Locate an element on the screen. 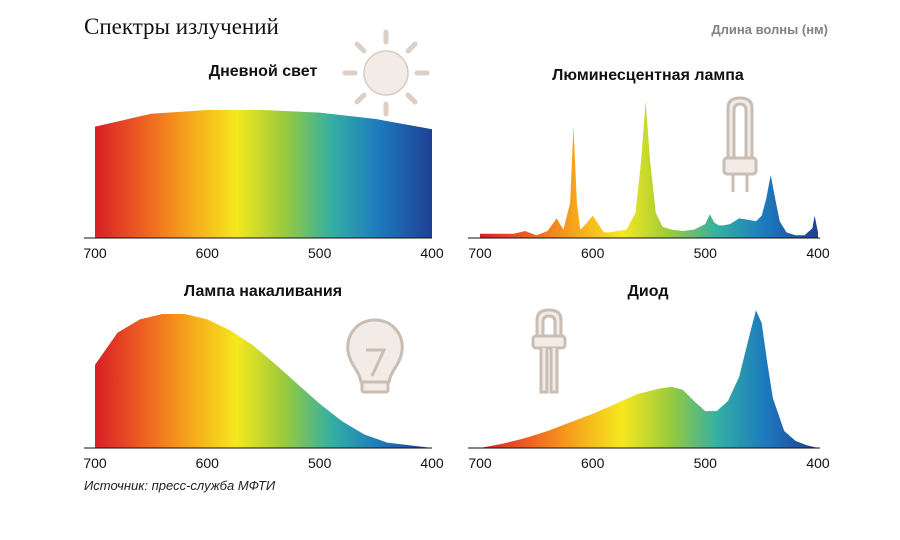  wavelength-unit-label: Длина волны (нм) is located at coordinates (769, 29).